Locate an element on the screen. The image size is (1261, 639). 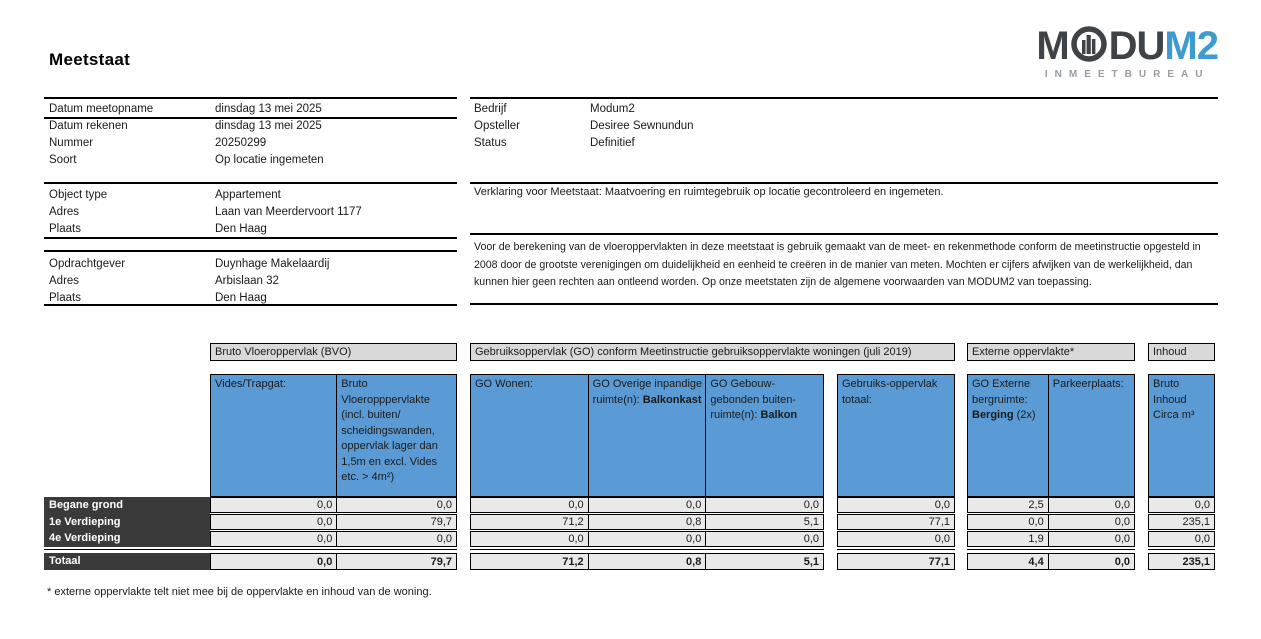
meta-value: Op locatie ingemeten is located at coordinates (269, 160).